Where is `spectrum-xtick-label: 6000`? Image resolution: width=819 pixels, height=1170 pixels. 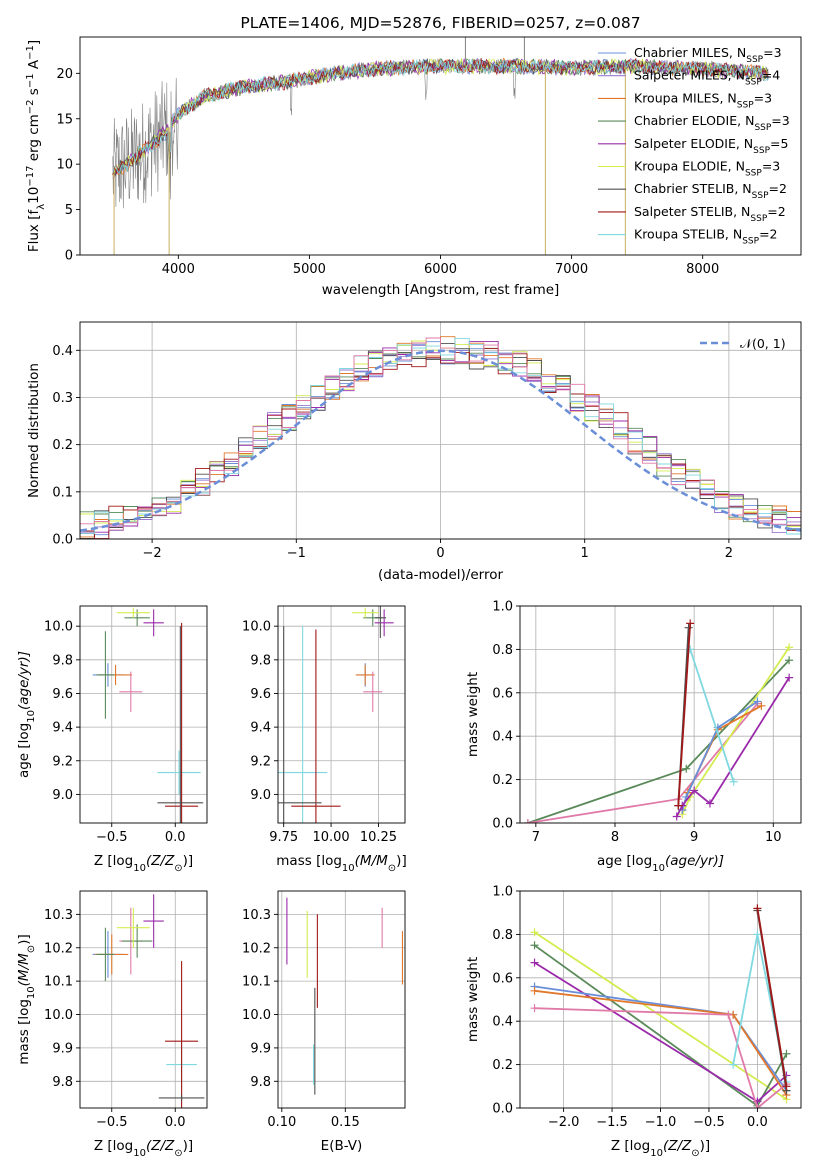
spectrum-xtick-label: 6000 is located at coordinates (440, 269).